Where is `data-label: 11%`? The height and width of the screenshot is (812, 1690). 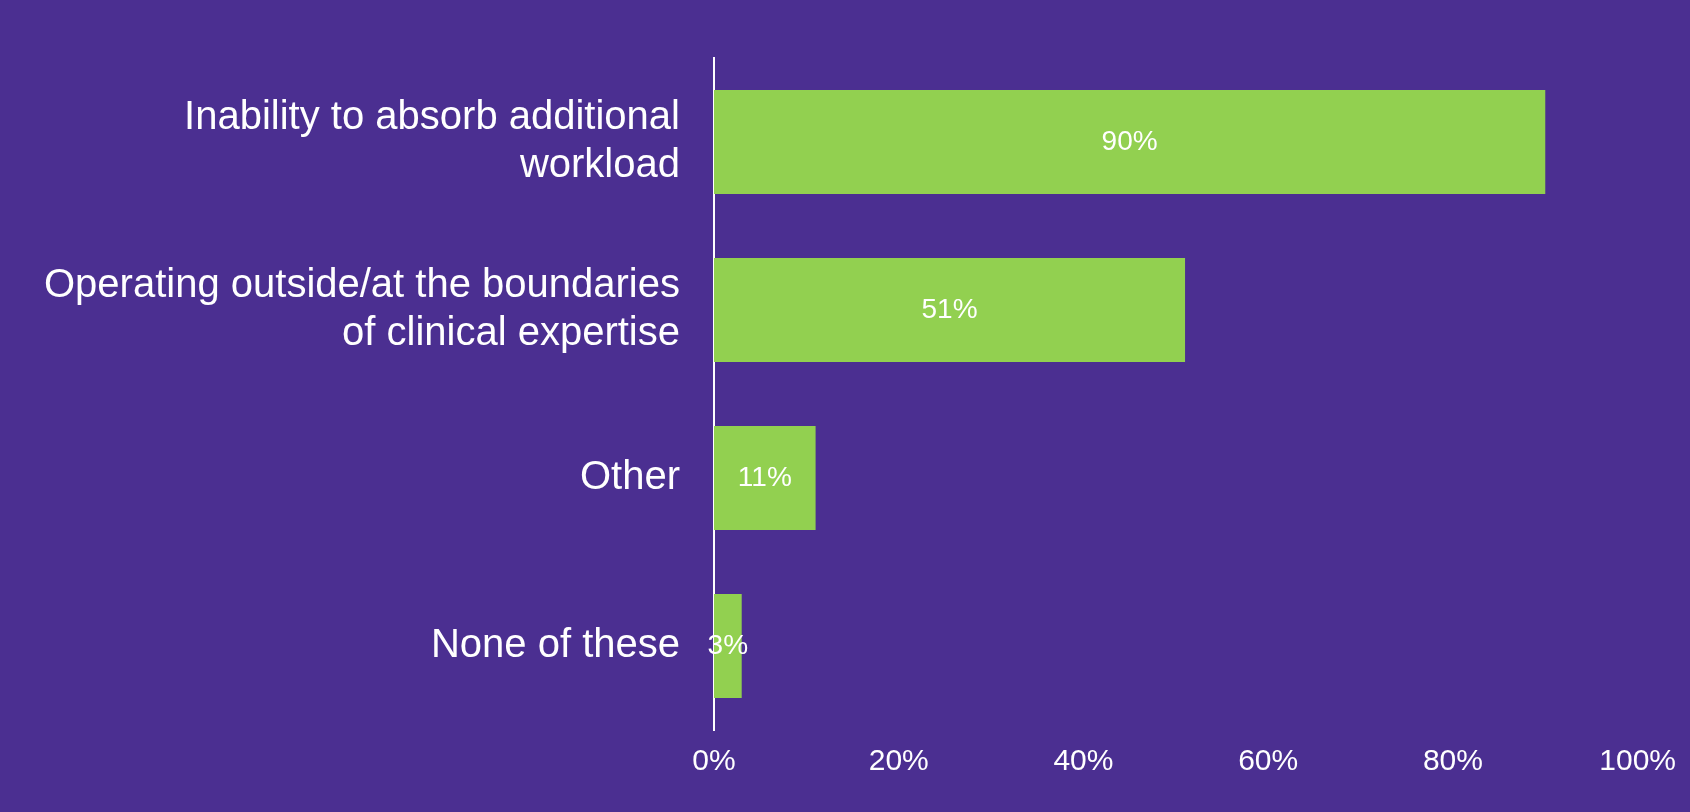
data-label: 11% is located at coordinates (764, 476).